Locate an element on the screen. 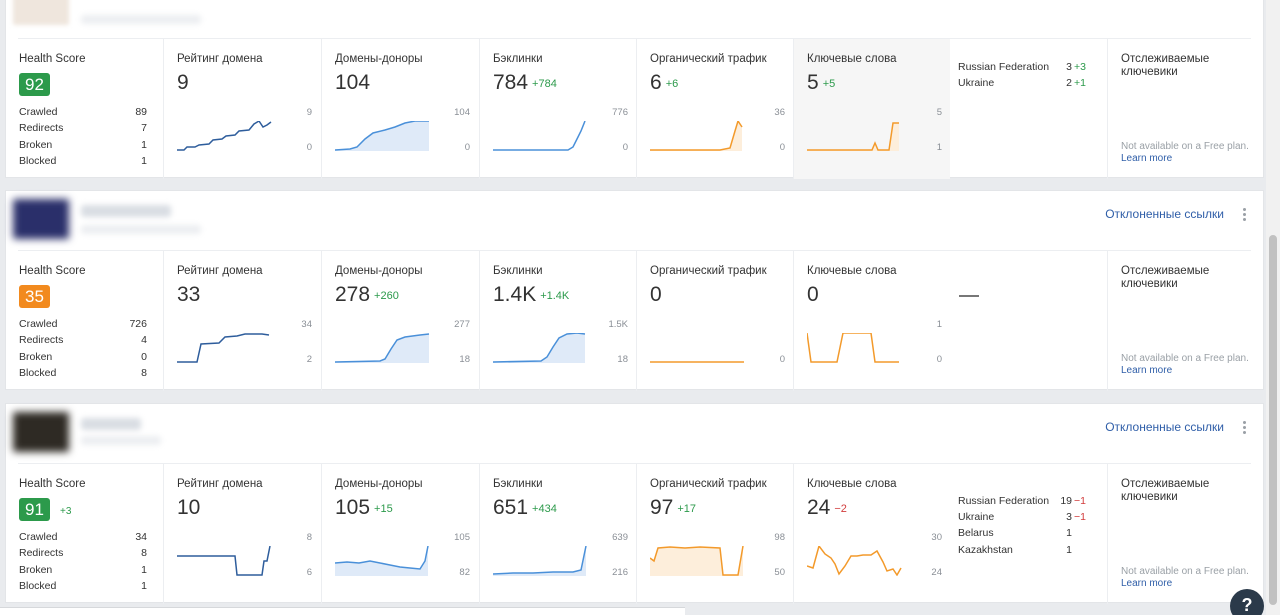 The image size is (1280, 615). domain-rating-block: Рейтинг домена 10 8 6 is located at coordinates (242, 534).